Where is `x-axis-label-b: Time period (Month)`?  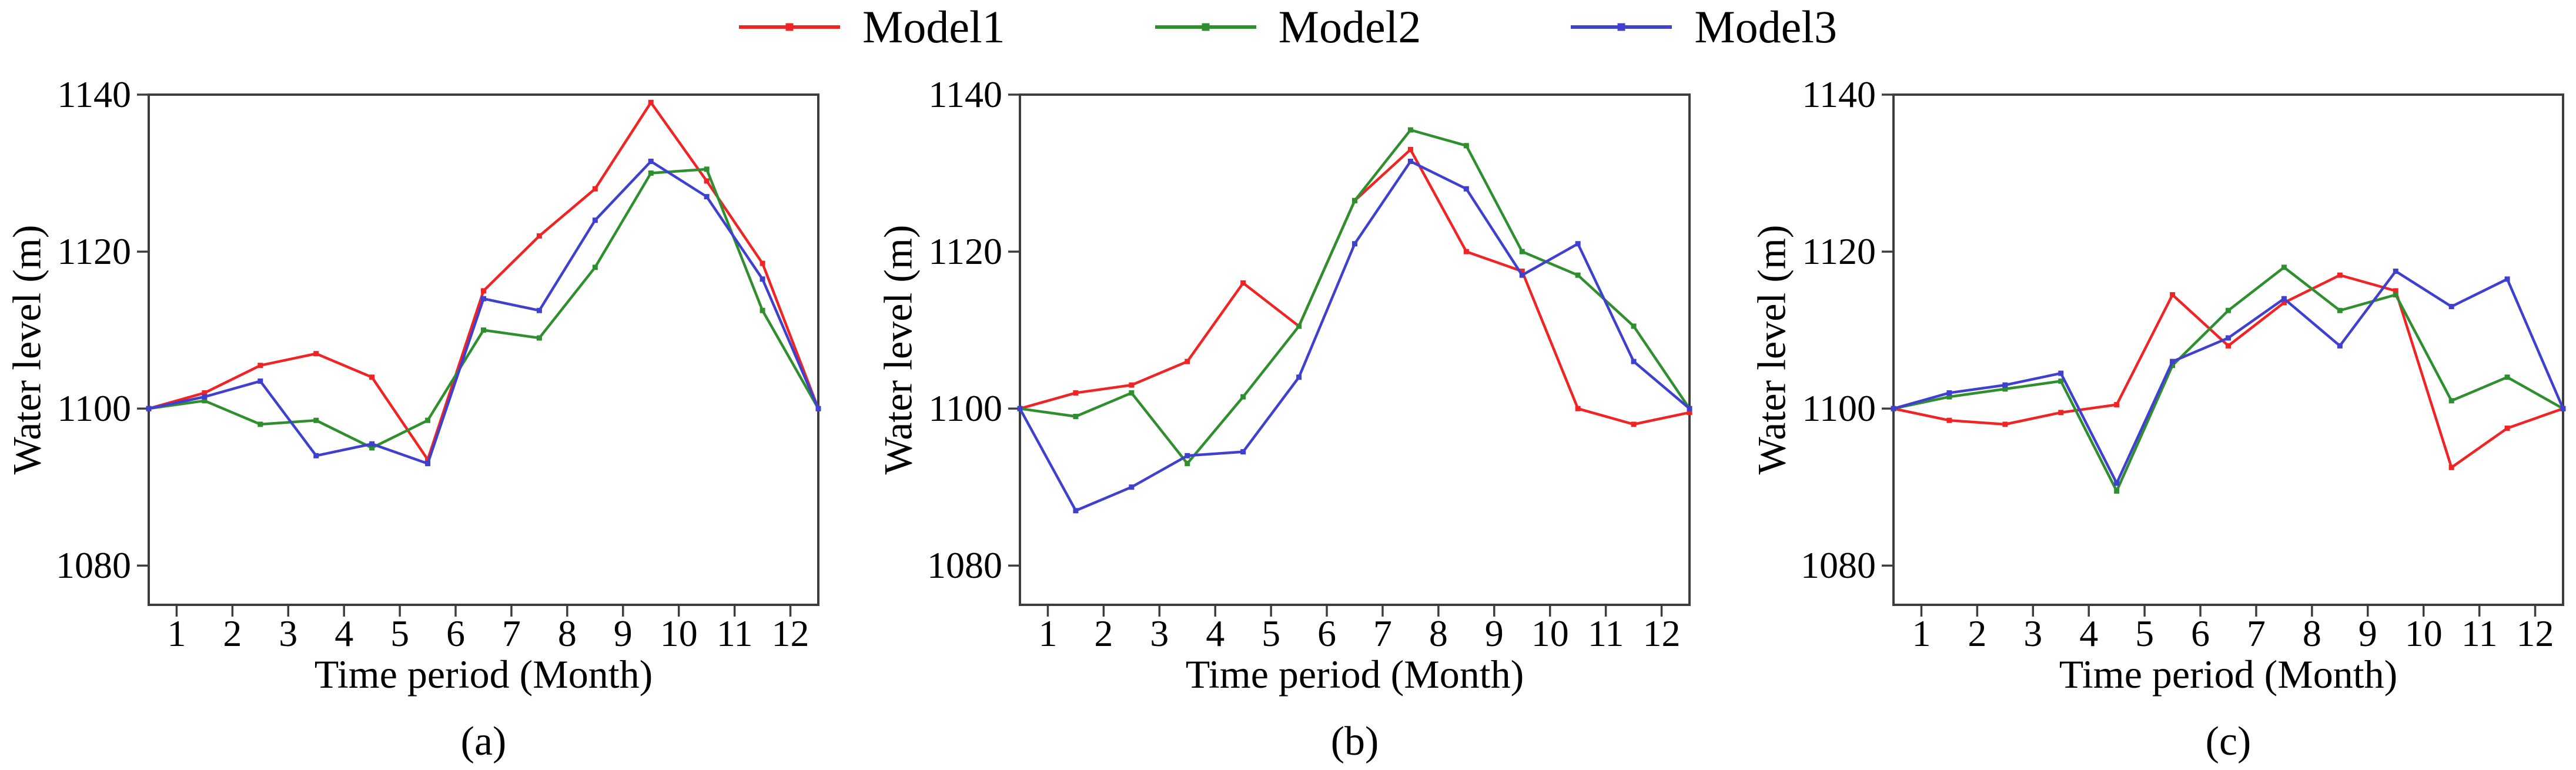
x-axis-label-b: Time period (Month) is located at coordinates (1354, 674).